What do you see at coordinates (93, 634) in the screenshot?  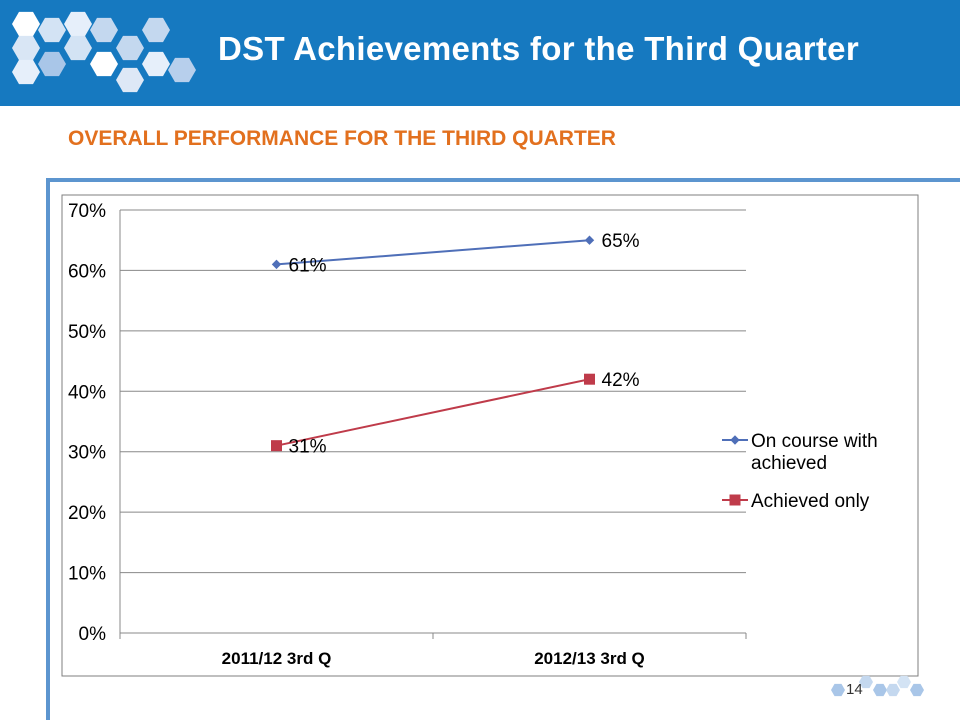 I see `y-tick-label: 0%` at bounding box center [93, 634].